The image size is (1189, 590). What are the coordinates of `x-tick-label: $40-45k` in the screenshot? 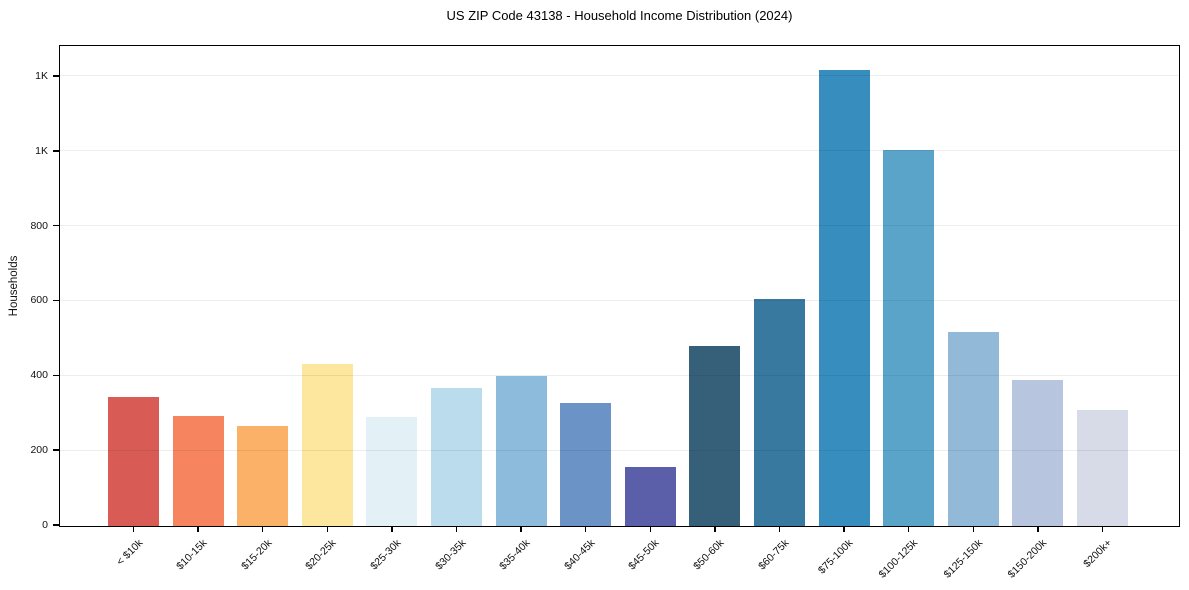 It's located at (579, 555).